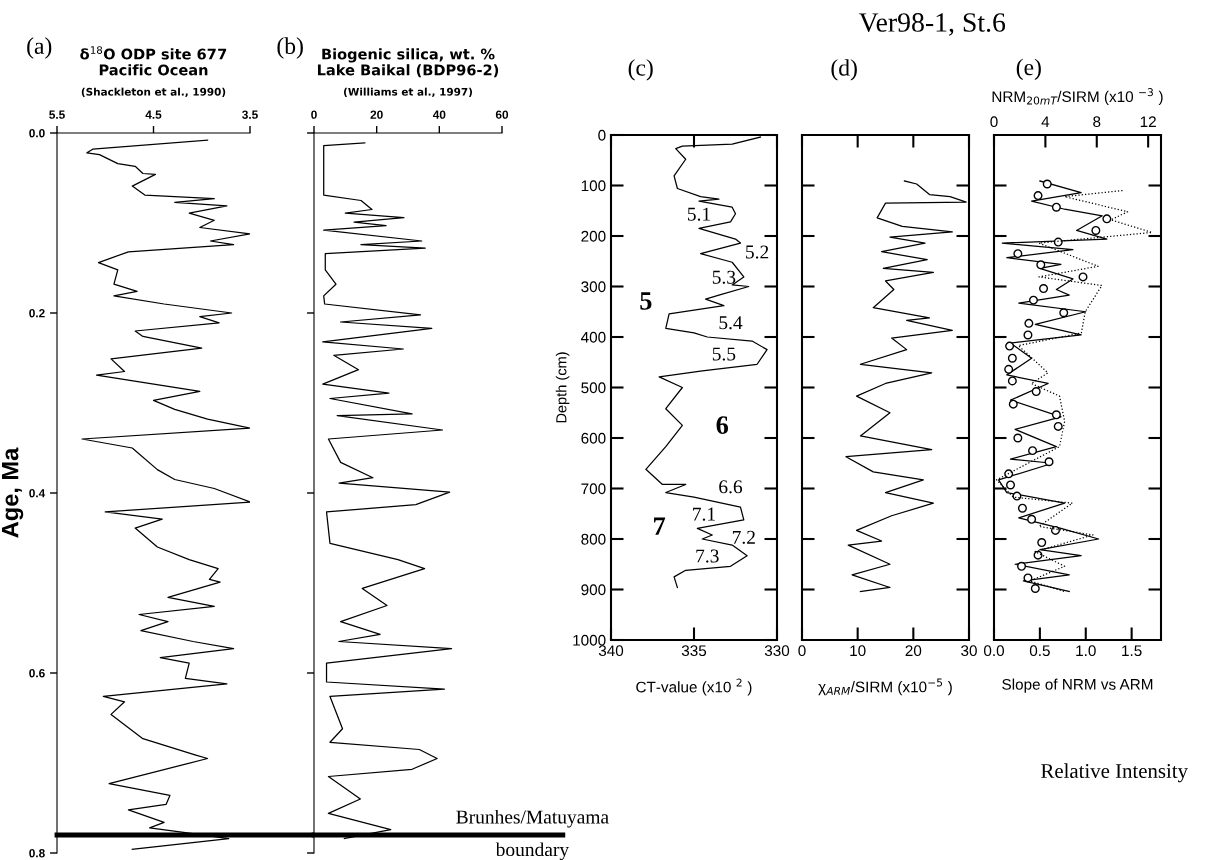 This screenshot has height=860, width=1205. I want to click on y-tick-label: 0.6, so click(37, 673).